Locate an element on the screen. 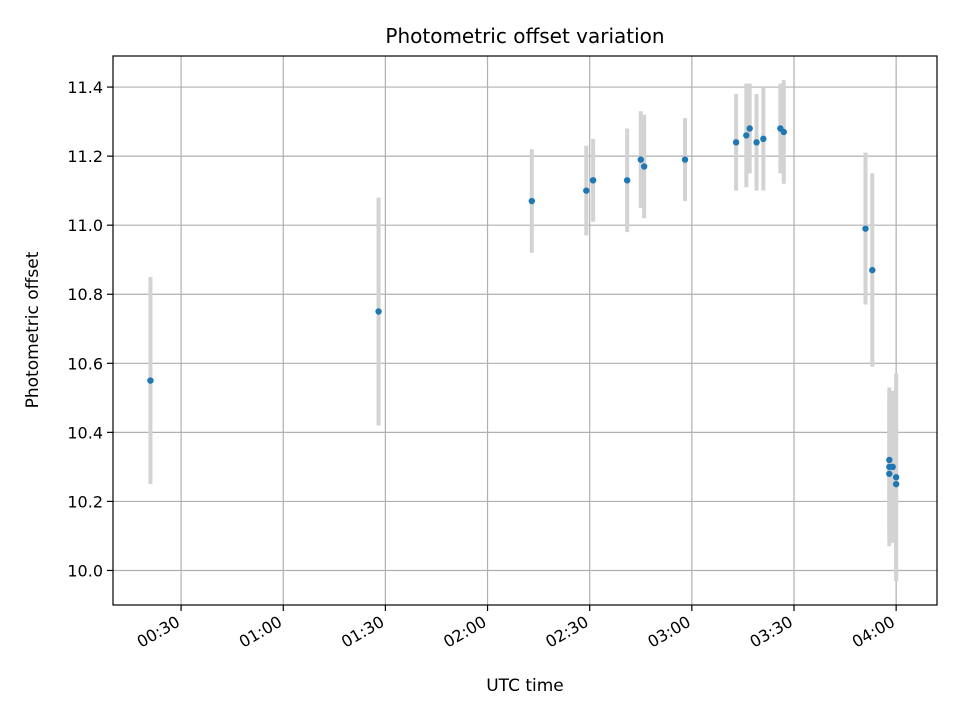 The width and height of the screenshot is (960, 720). y-tick-label: 11.0 is located at coordinates (85, 225).